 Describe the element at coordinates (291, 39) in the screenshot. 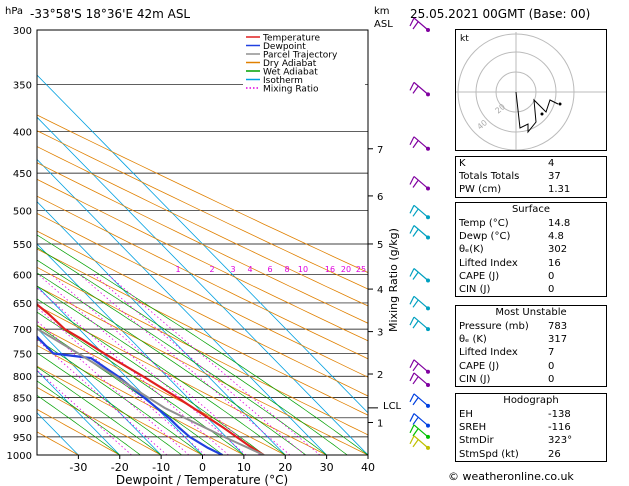

I see `legend-item-label: Temperature` at that location.